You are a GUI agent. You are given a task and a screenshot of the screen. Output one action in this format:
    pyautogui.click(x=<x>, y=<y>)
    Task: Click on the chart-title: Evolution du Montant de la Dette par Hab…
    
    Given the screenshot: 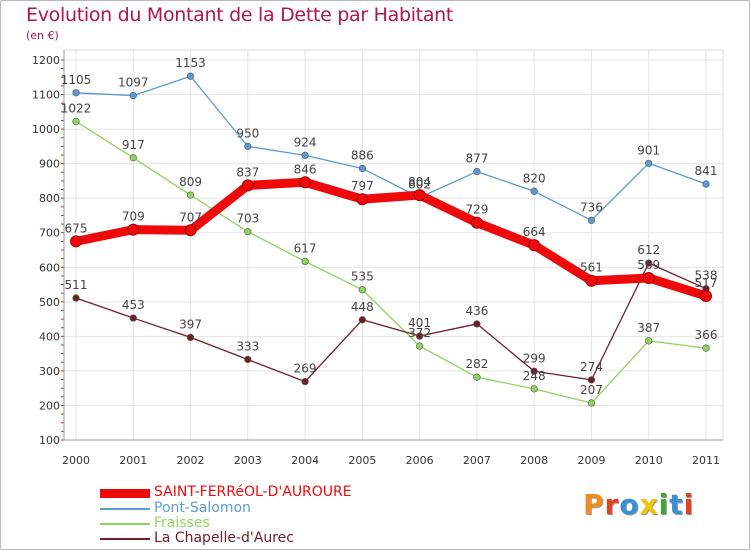 What is the action you would take?
    pyautogui.click(x=240, y=15)
    